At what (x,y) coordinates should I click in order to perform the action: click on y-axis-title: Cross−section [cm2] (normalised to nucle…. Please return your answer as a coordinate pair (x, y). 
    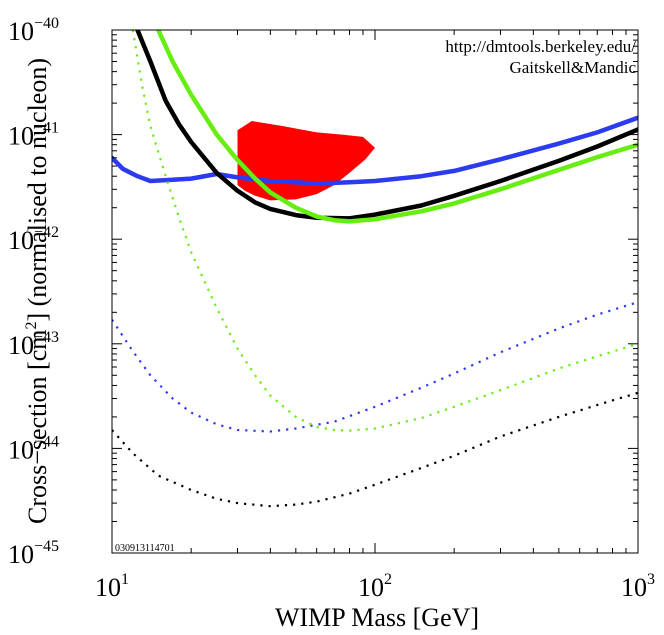
    Looking at the image, I should click on (37, 291).